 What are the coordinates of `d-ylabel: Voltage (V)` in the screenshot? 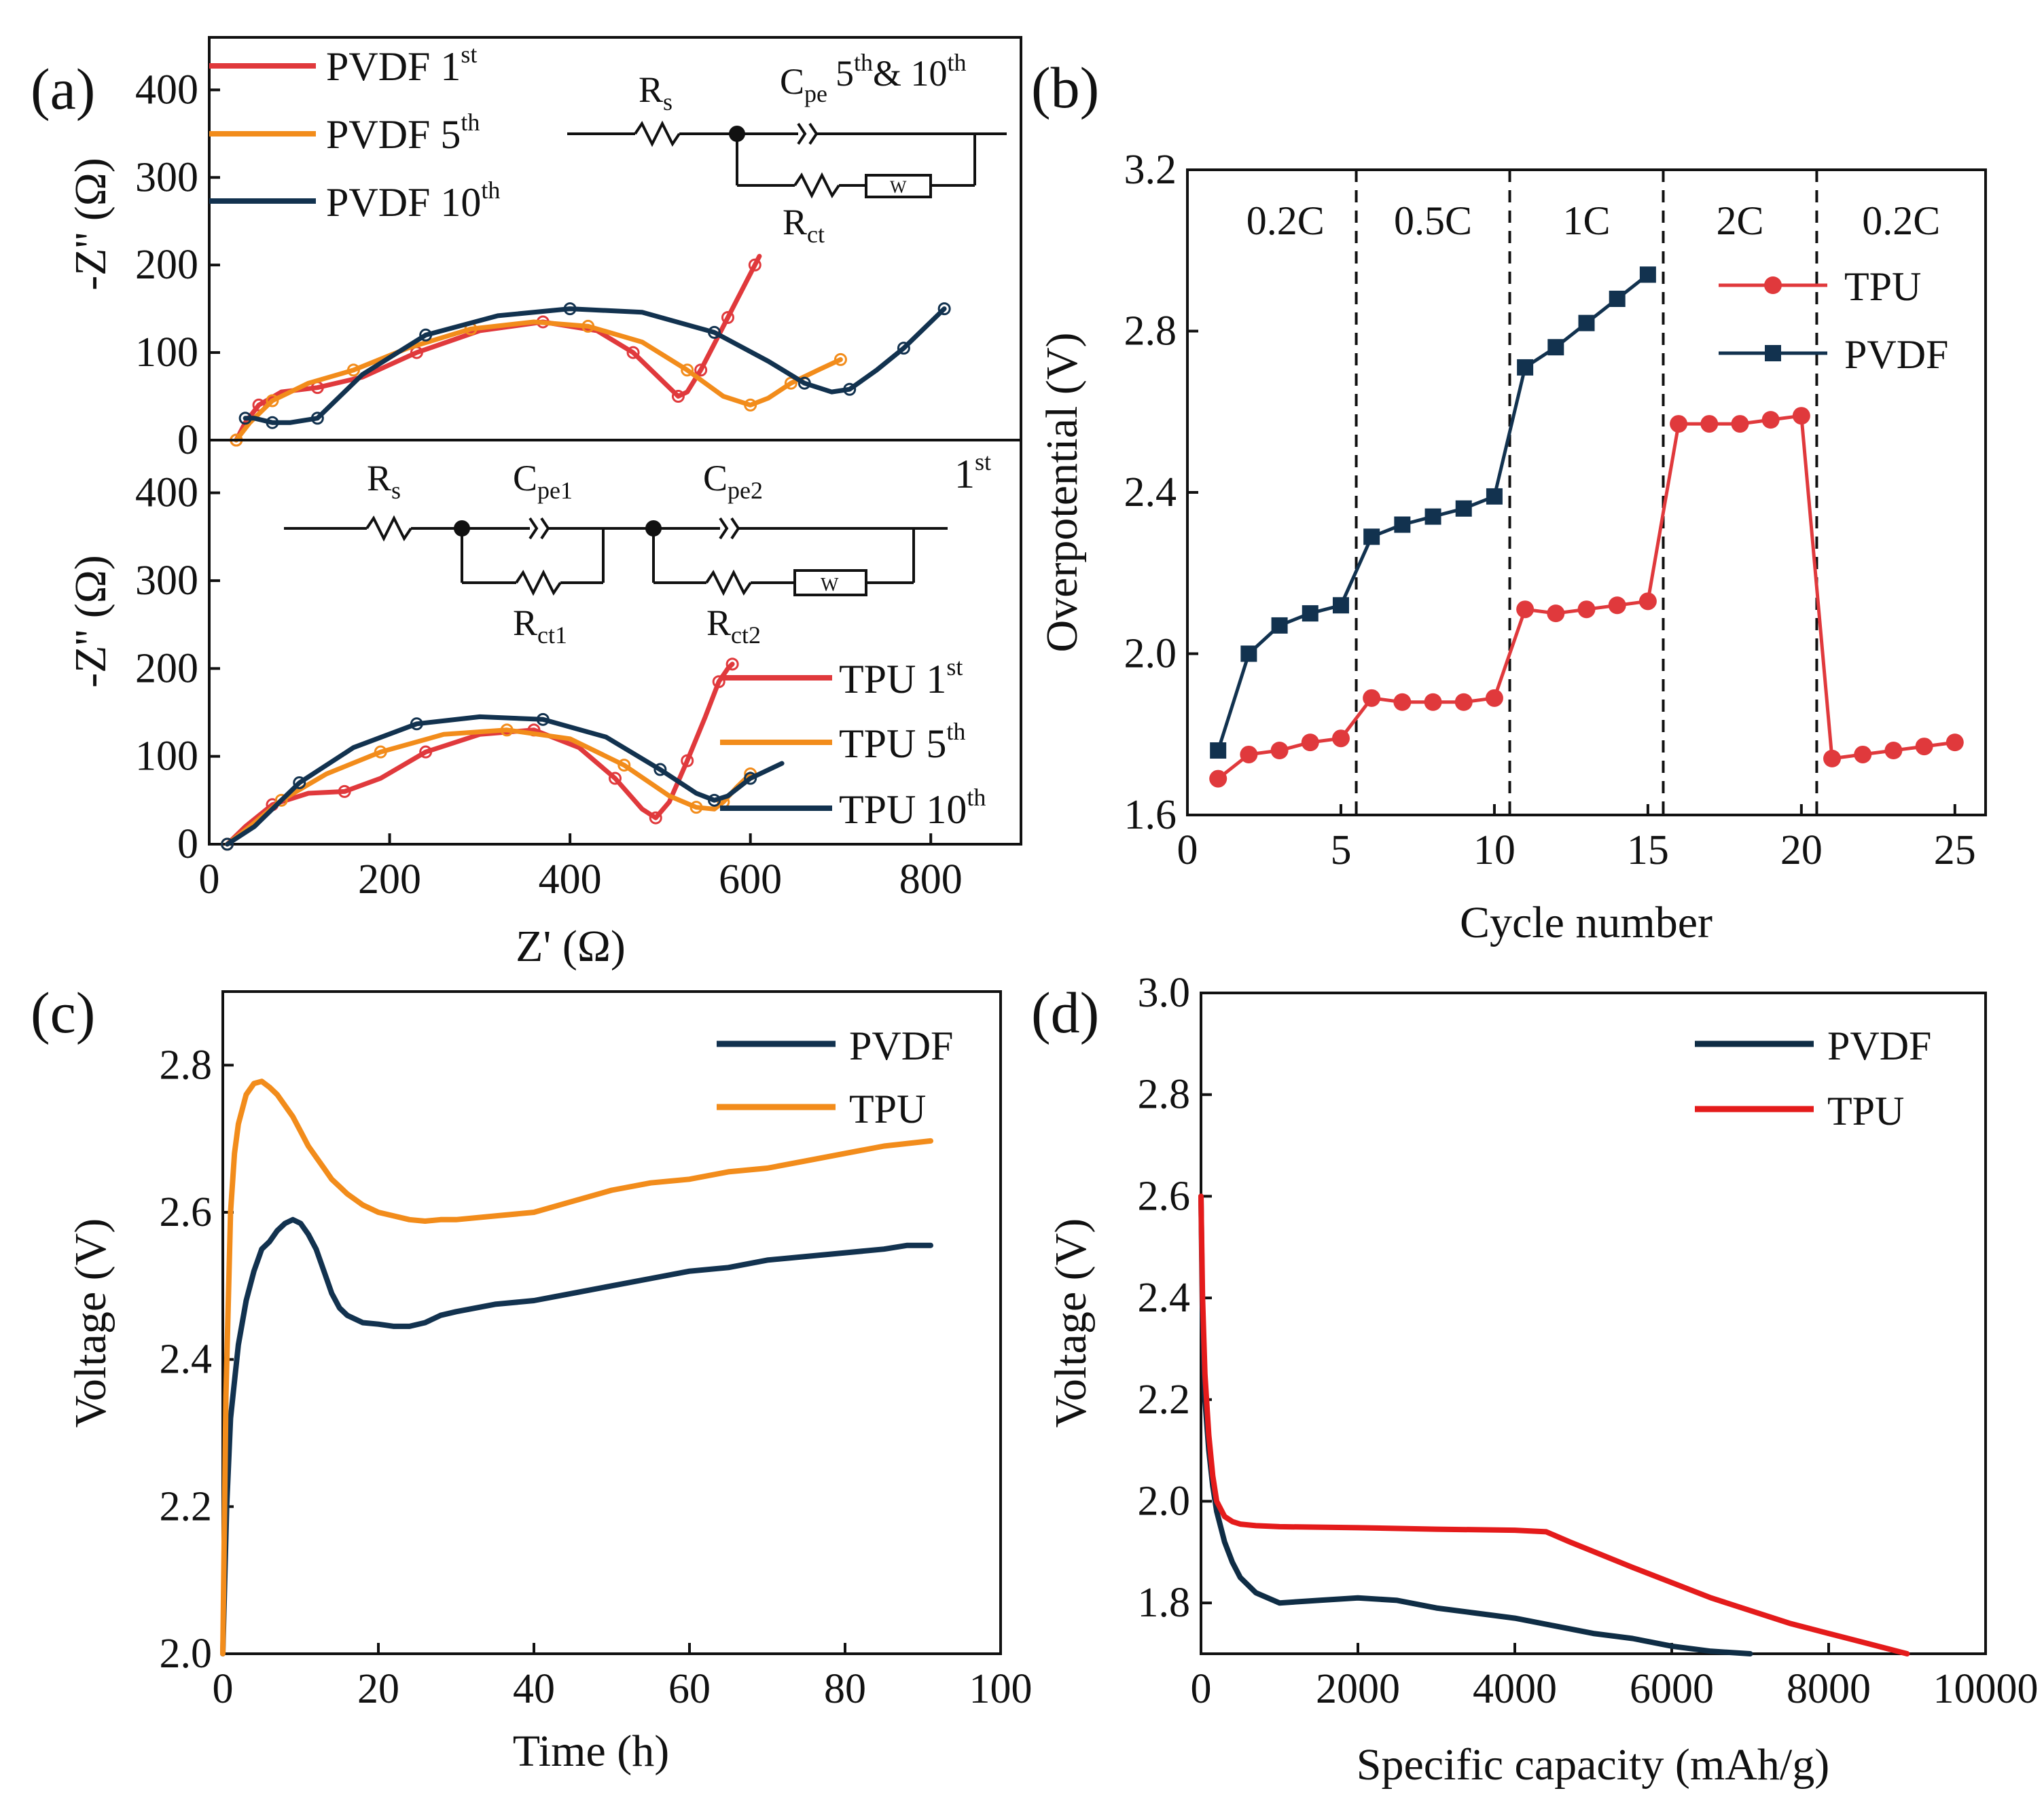 It's located at (1071, 1323).